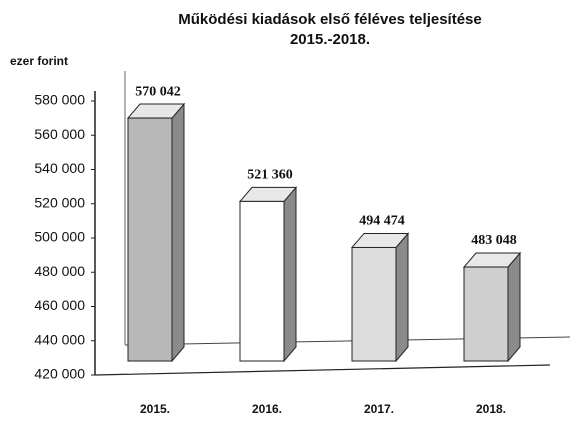 This screenshot has width=571, height=424. Describe the element at coordinates (158, 91) in the screenshot. I see `value-label: 570 042` at that location.